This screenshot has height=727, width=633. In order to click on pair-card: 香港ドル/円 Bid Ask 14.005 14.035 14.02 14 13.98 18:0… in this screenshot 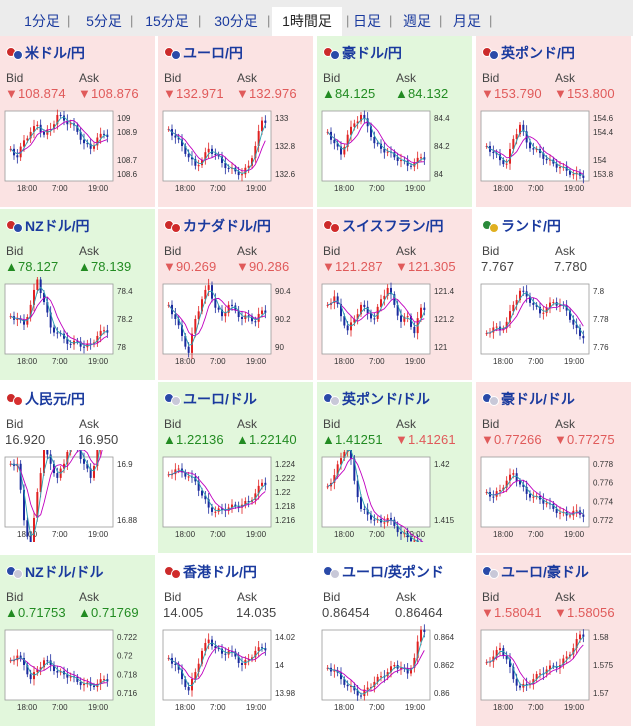, I will do `click(236, 641)`.